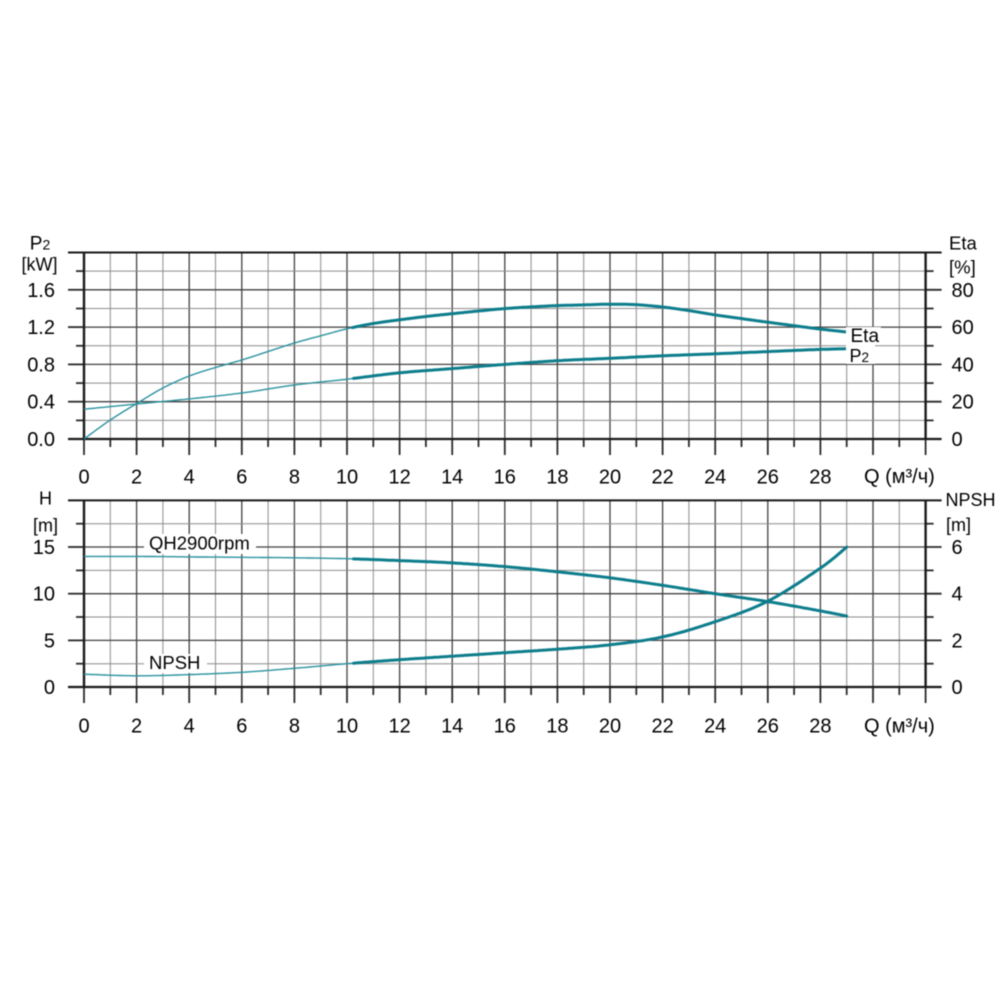 The height and width of the screenshot is (1000, 1000). What do you see at coordinates (963, 365) in the screenshot?
I see `svg-text: 40` at bounding box center [963, 365].